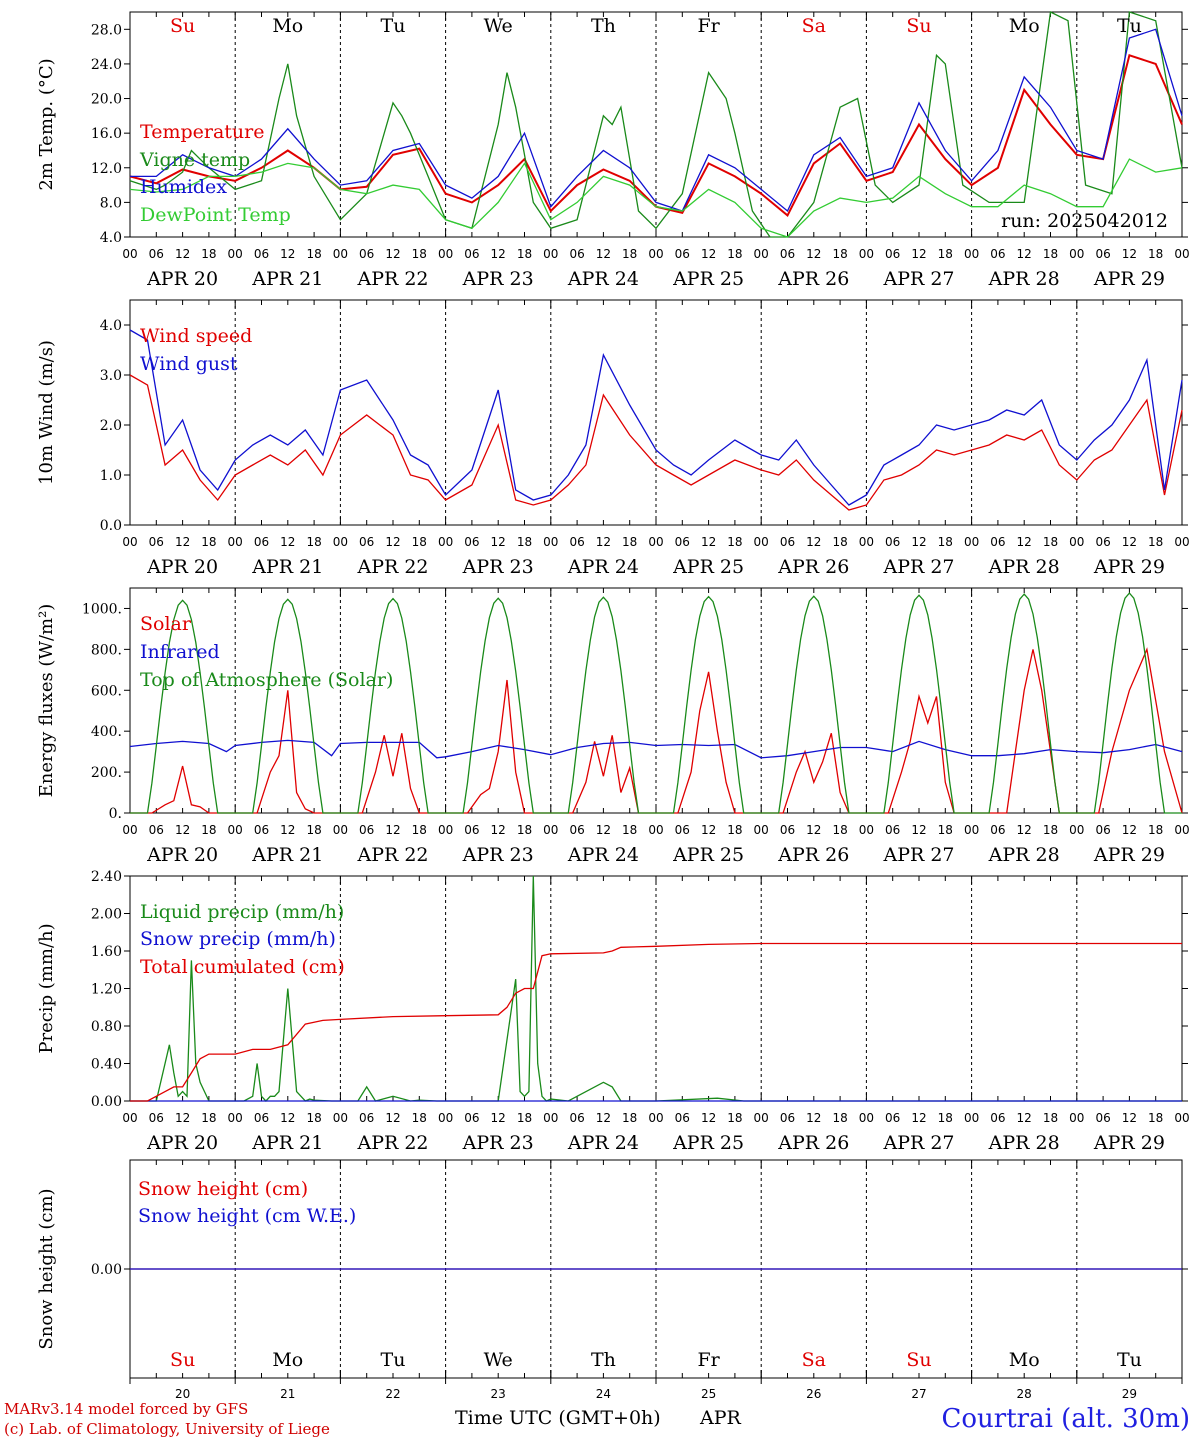  What do you see at coordinates (182, 26) in the screenshot?
I see `day-name-top: Su` at bounding box center [182, 26].